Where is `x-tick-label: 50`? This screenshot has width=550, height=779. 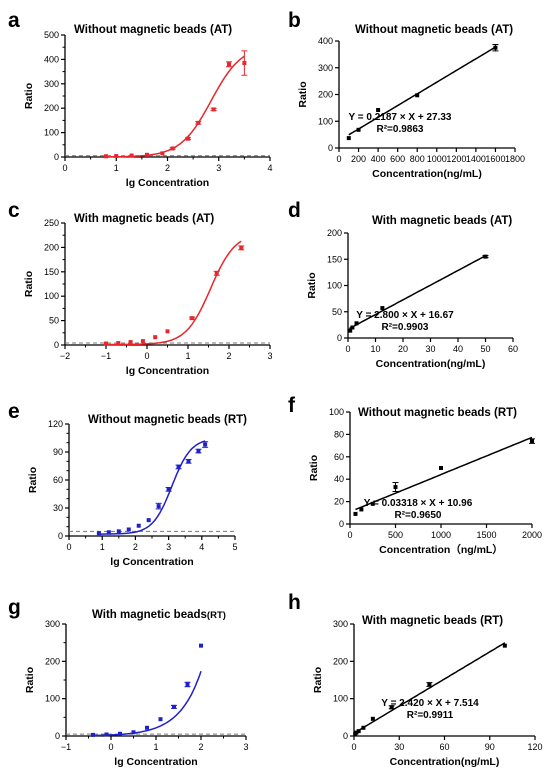
x-tick-label: 50 is located at coordinates (485, 349).